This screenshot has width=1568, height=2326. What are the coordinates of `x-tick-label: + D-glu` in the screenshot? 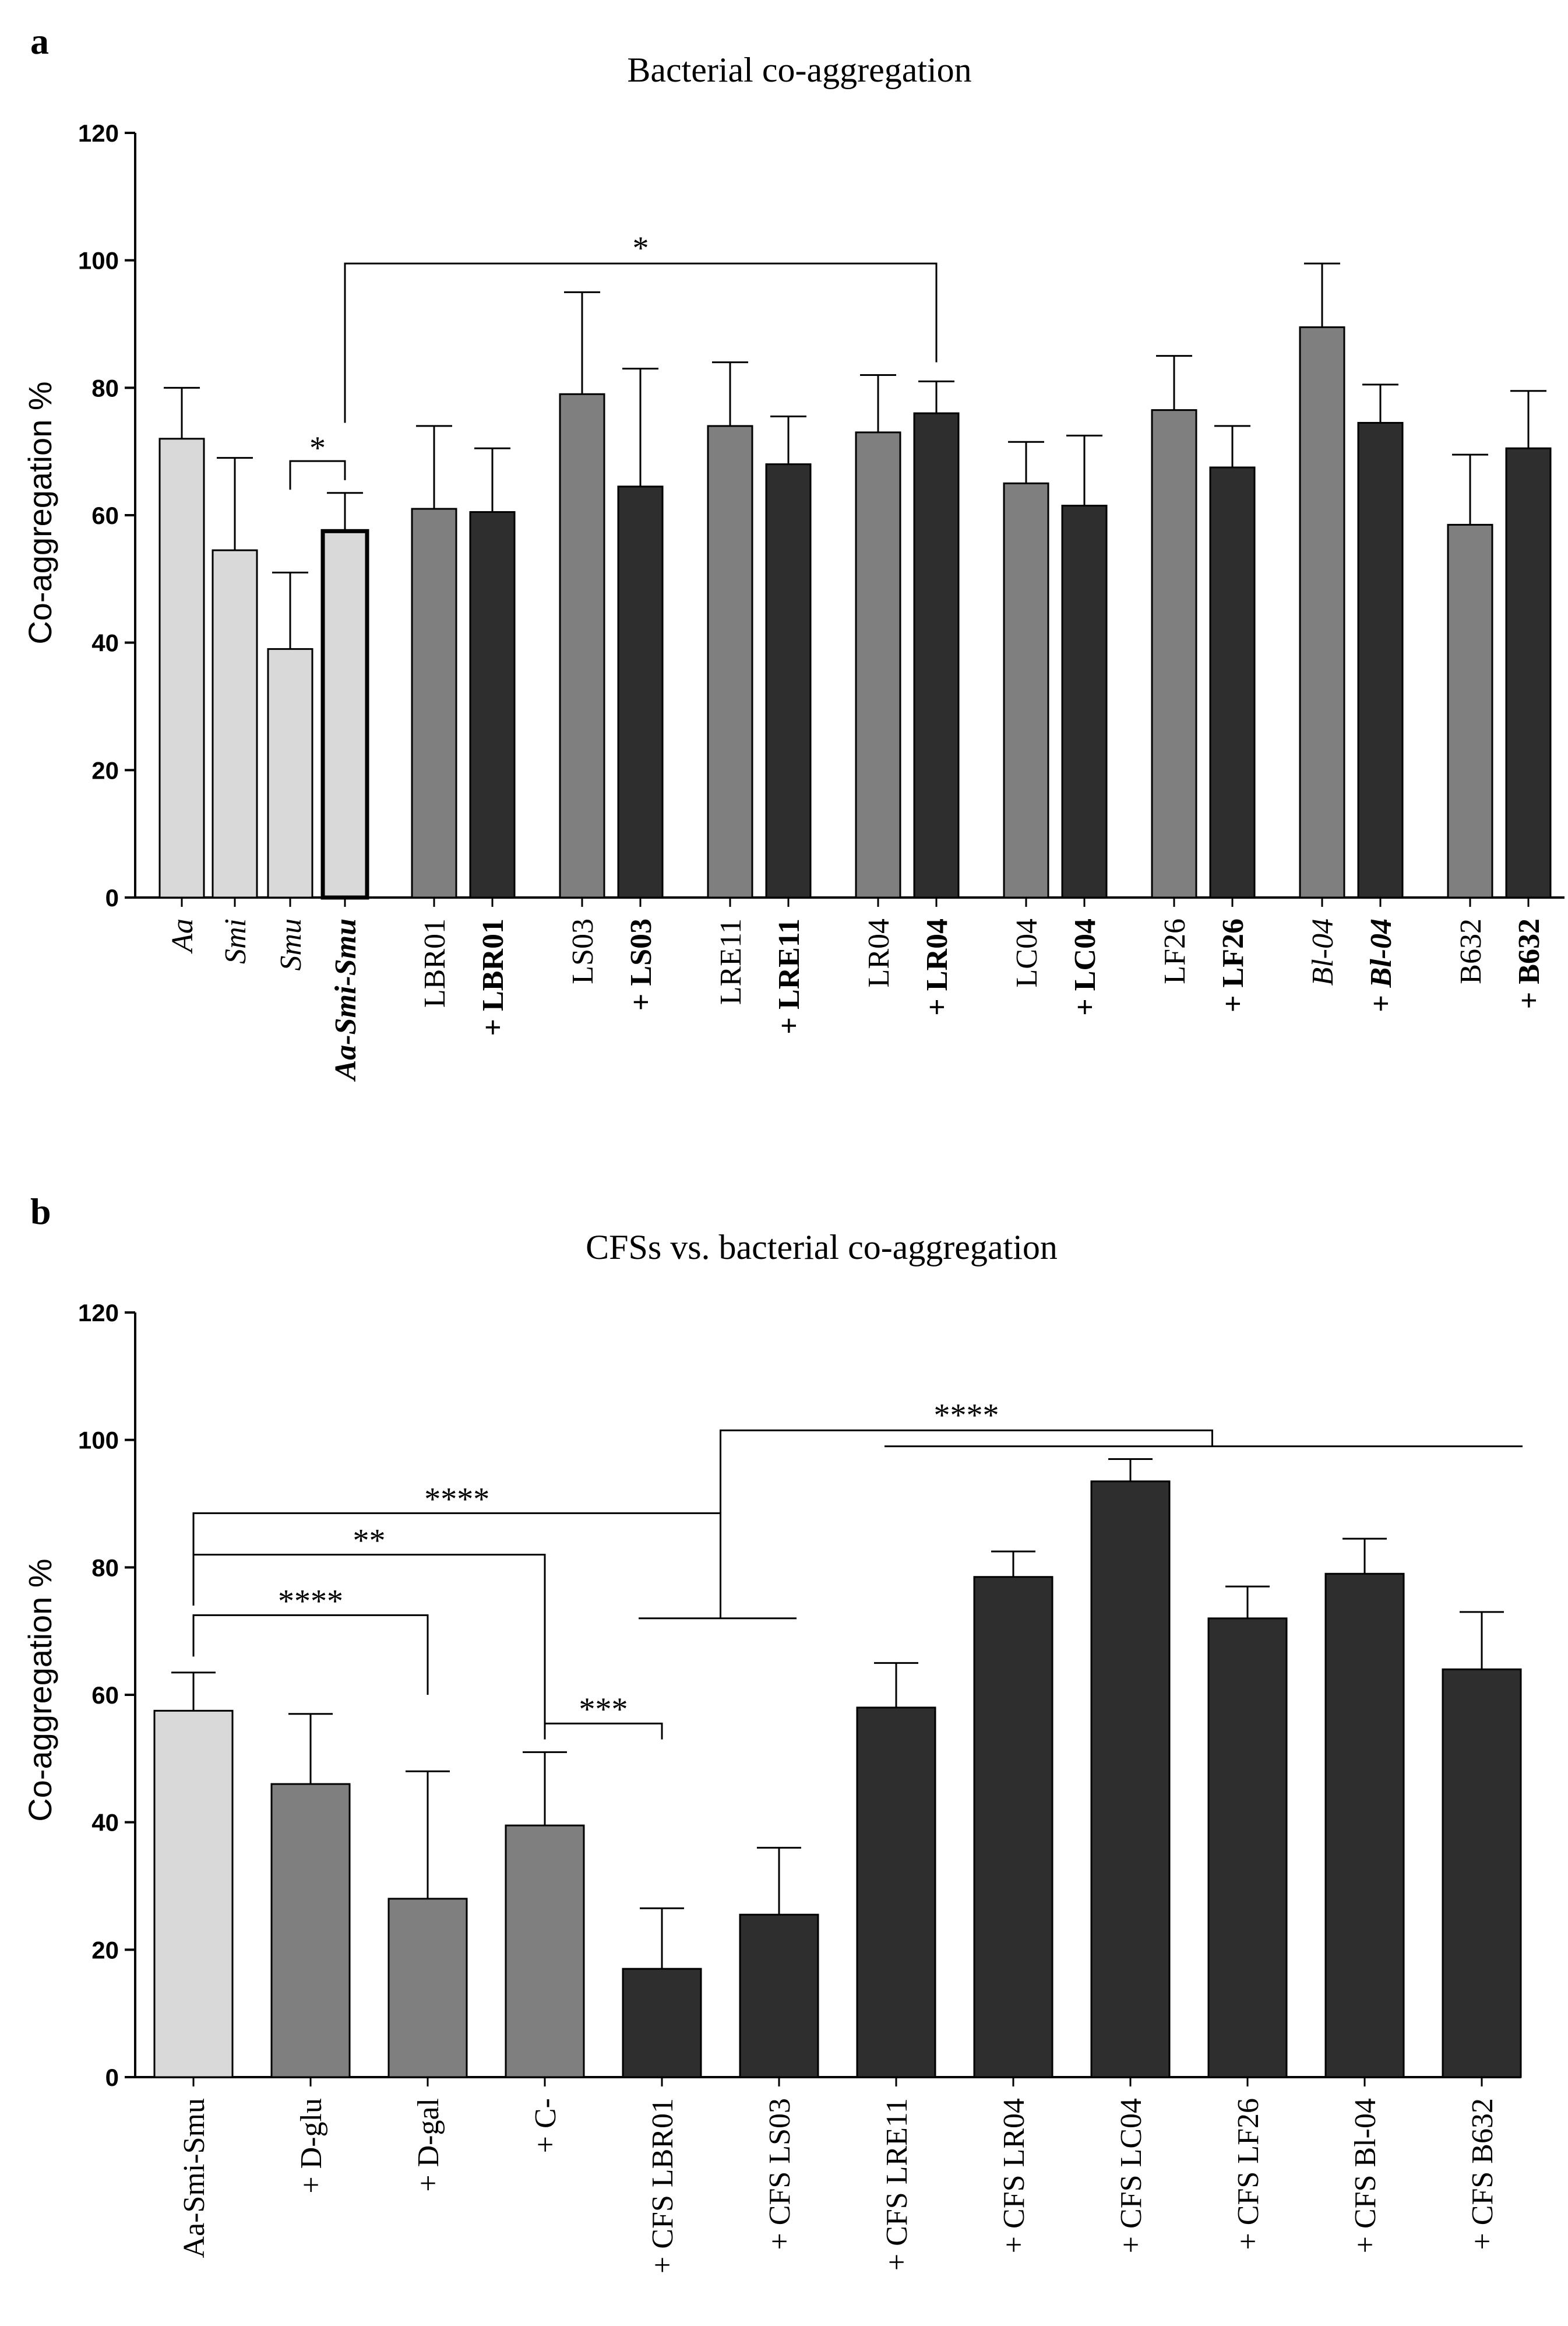 It's located at (311, 2146).